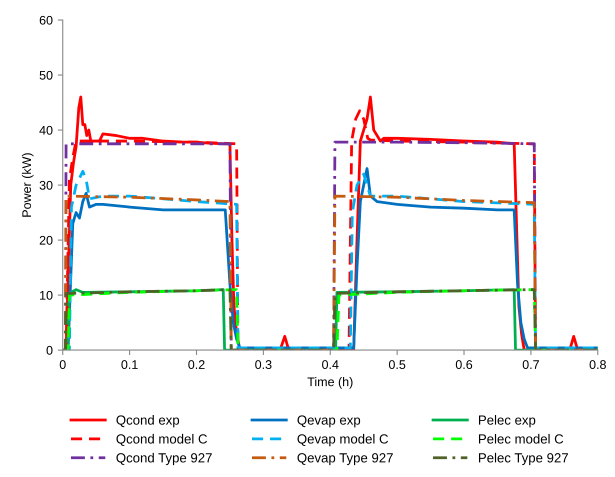  I want to click on x-tick-label: 0.5, so click(397, 365).